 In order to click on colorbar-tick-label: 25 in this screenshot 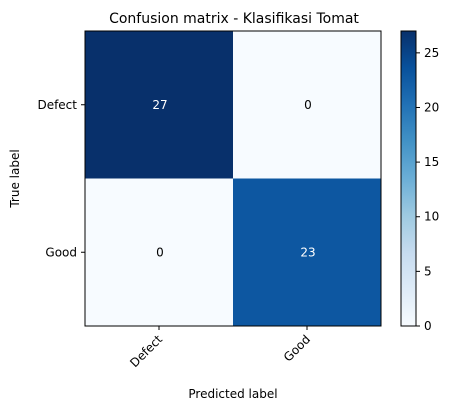, I will do `click(431, 53)`.